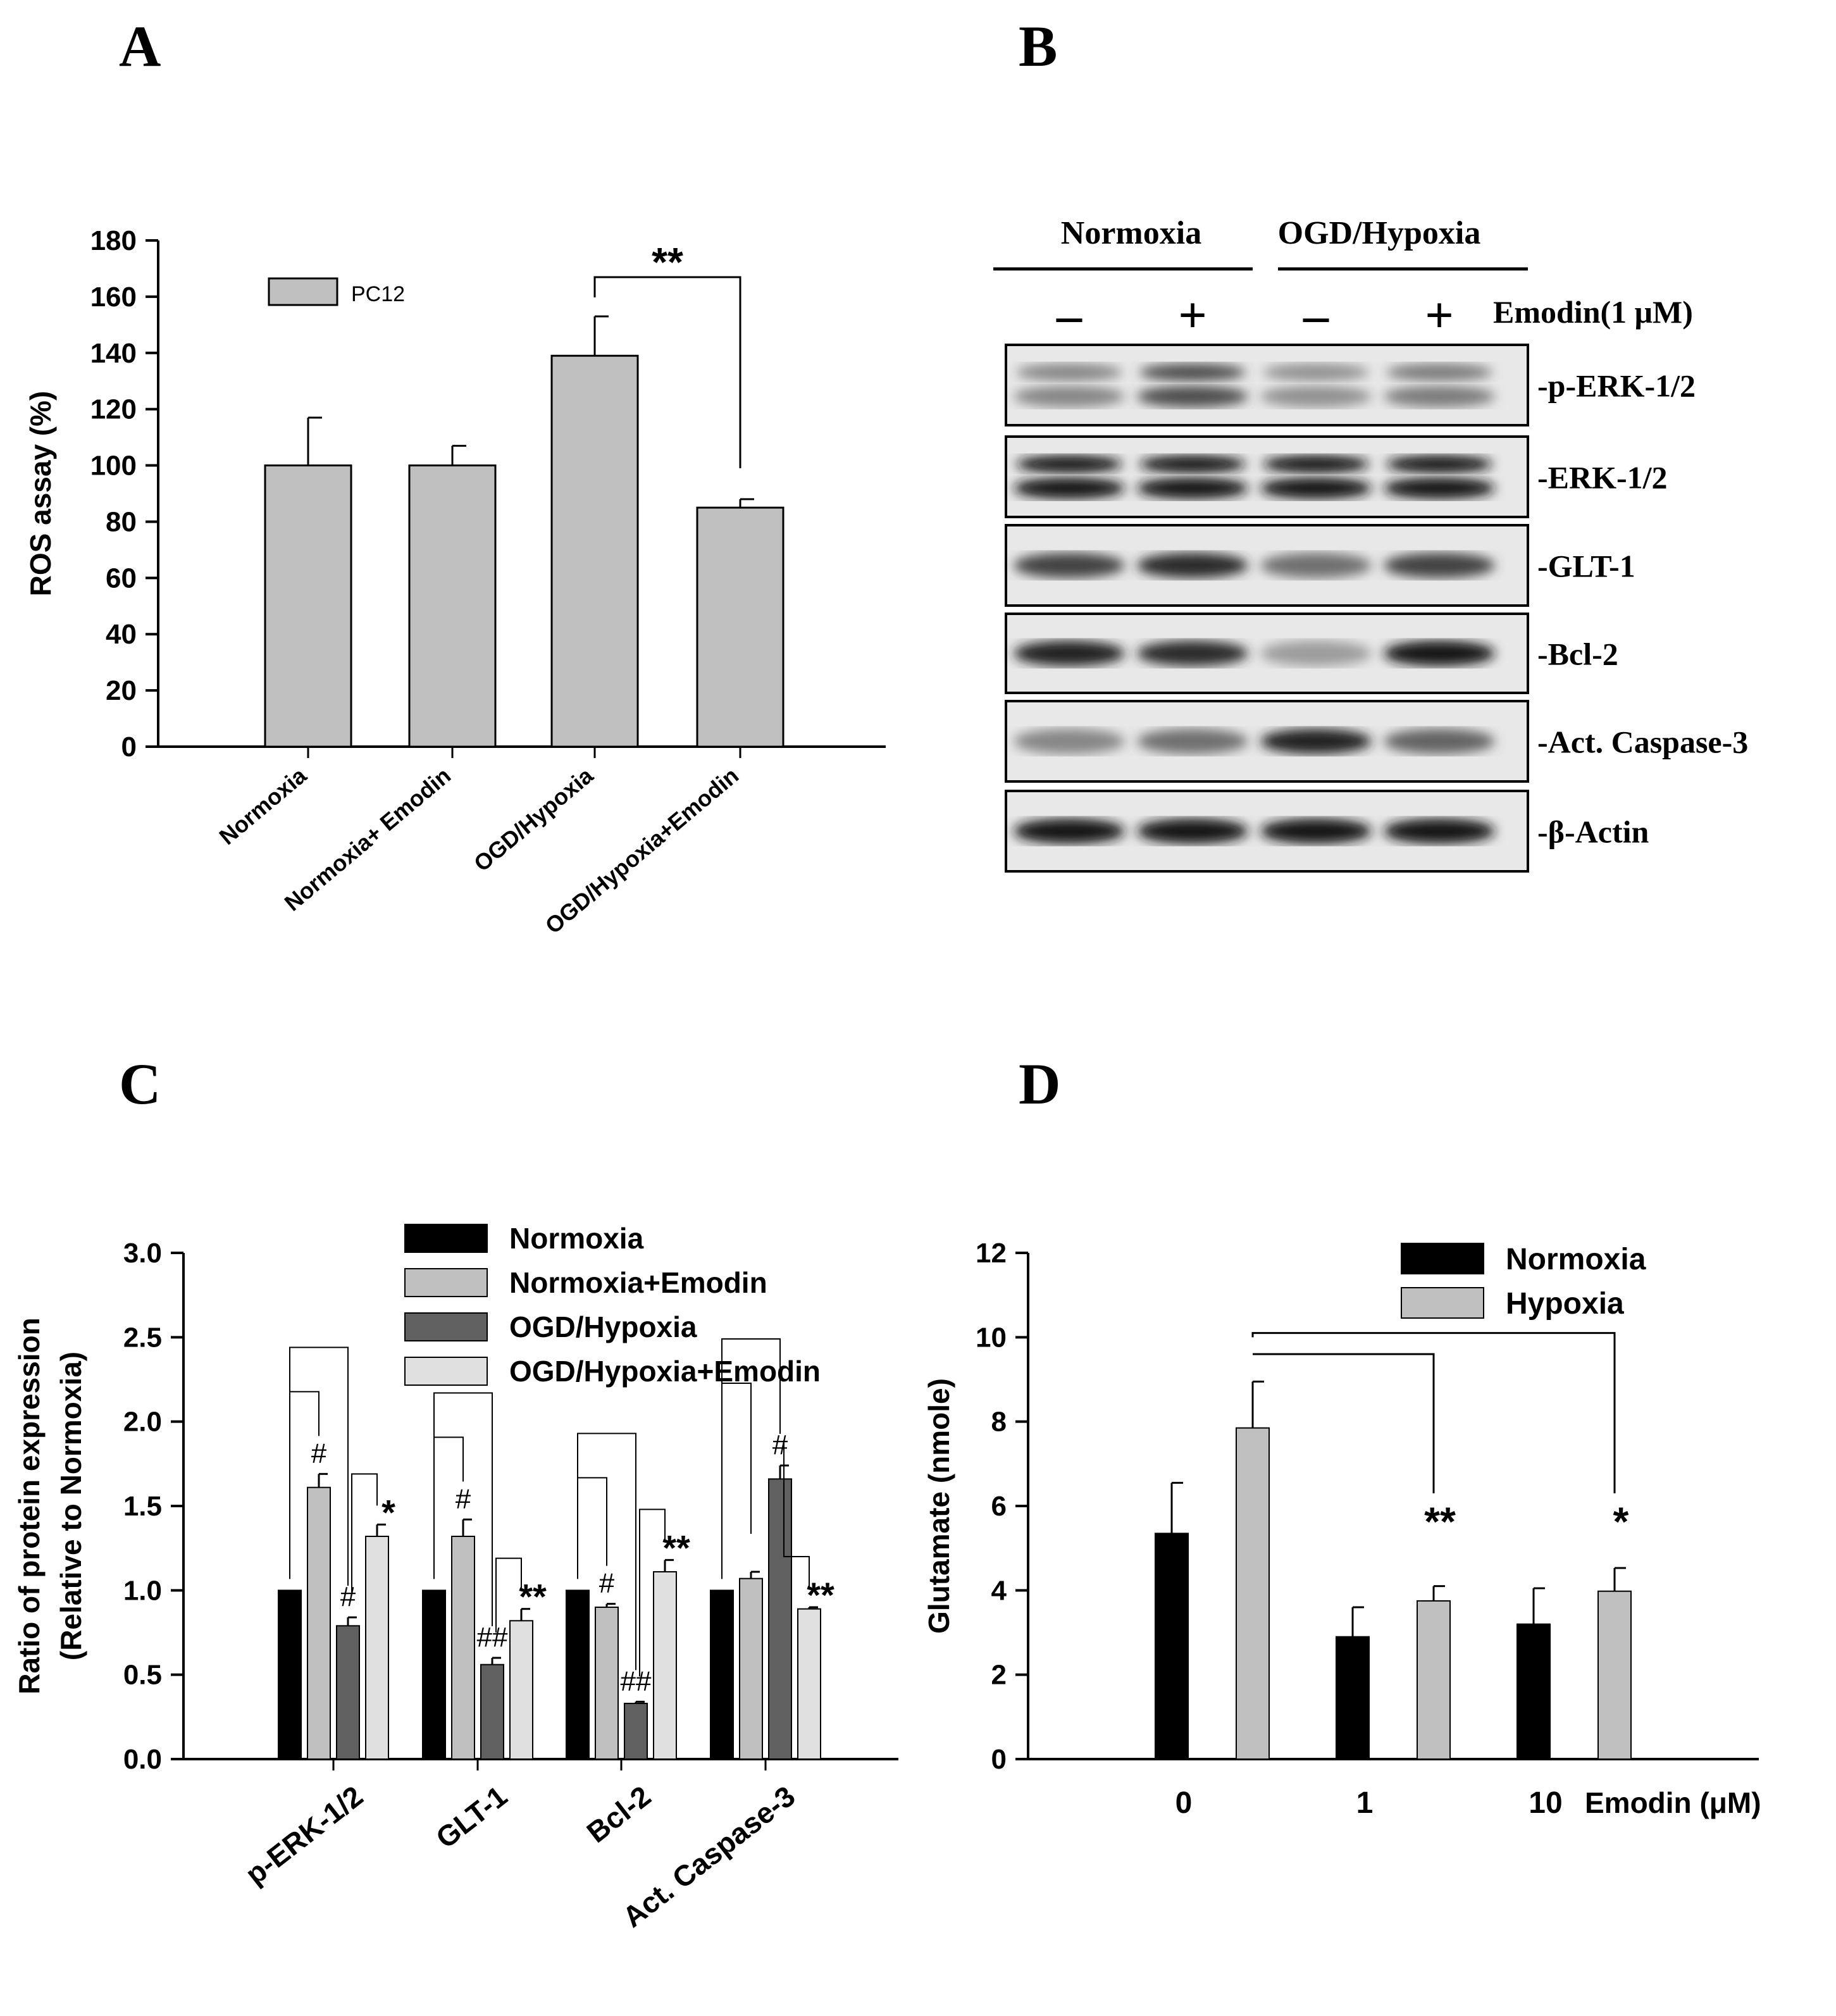 The width and height of the screenshot is (1836, 2016). I want to click on x-tick-label: Bcl-2, so click(619, 1814).